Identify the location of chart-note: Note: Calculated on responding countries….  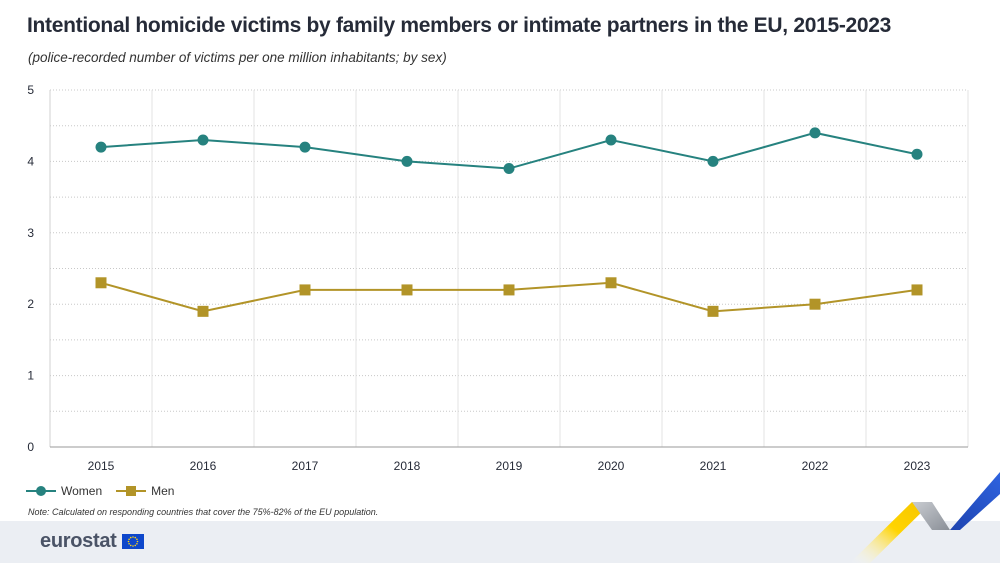
(203, 512).